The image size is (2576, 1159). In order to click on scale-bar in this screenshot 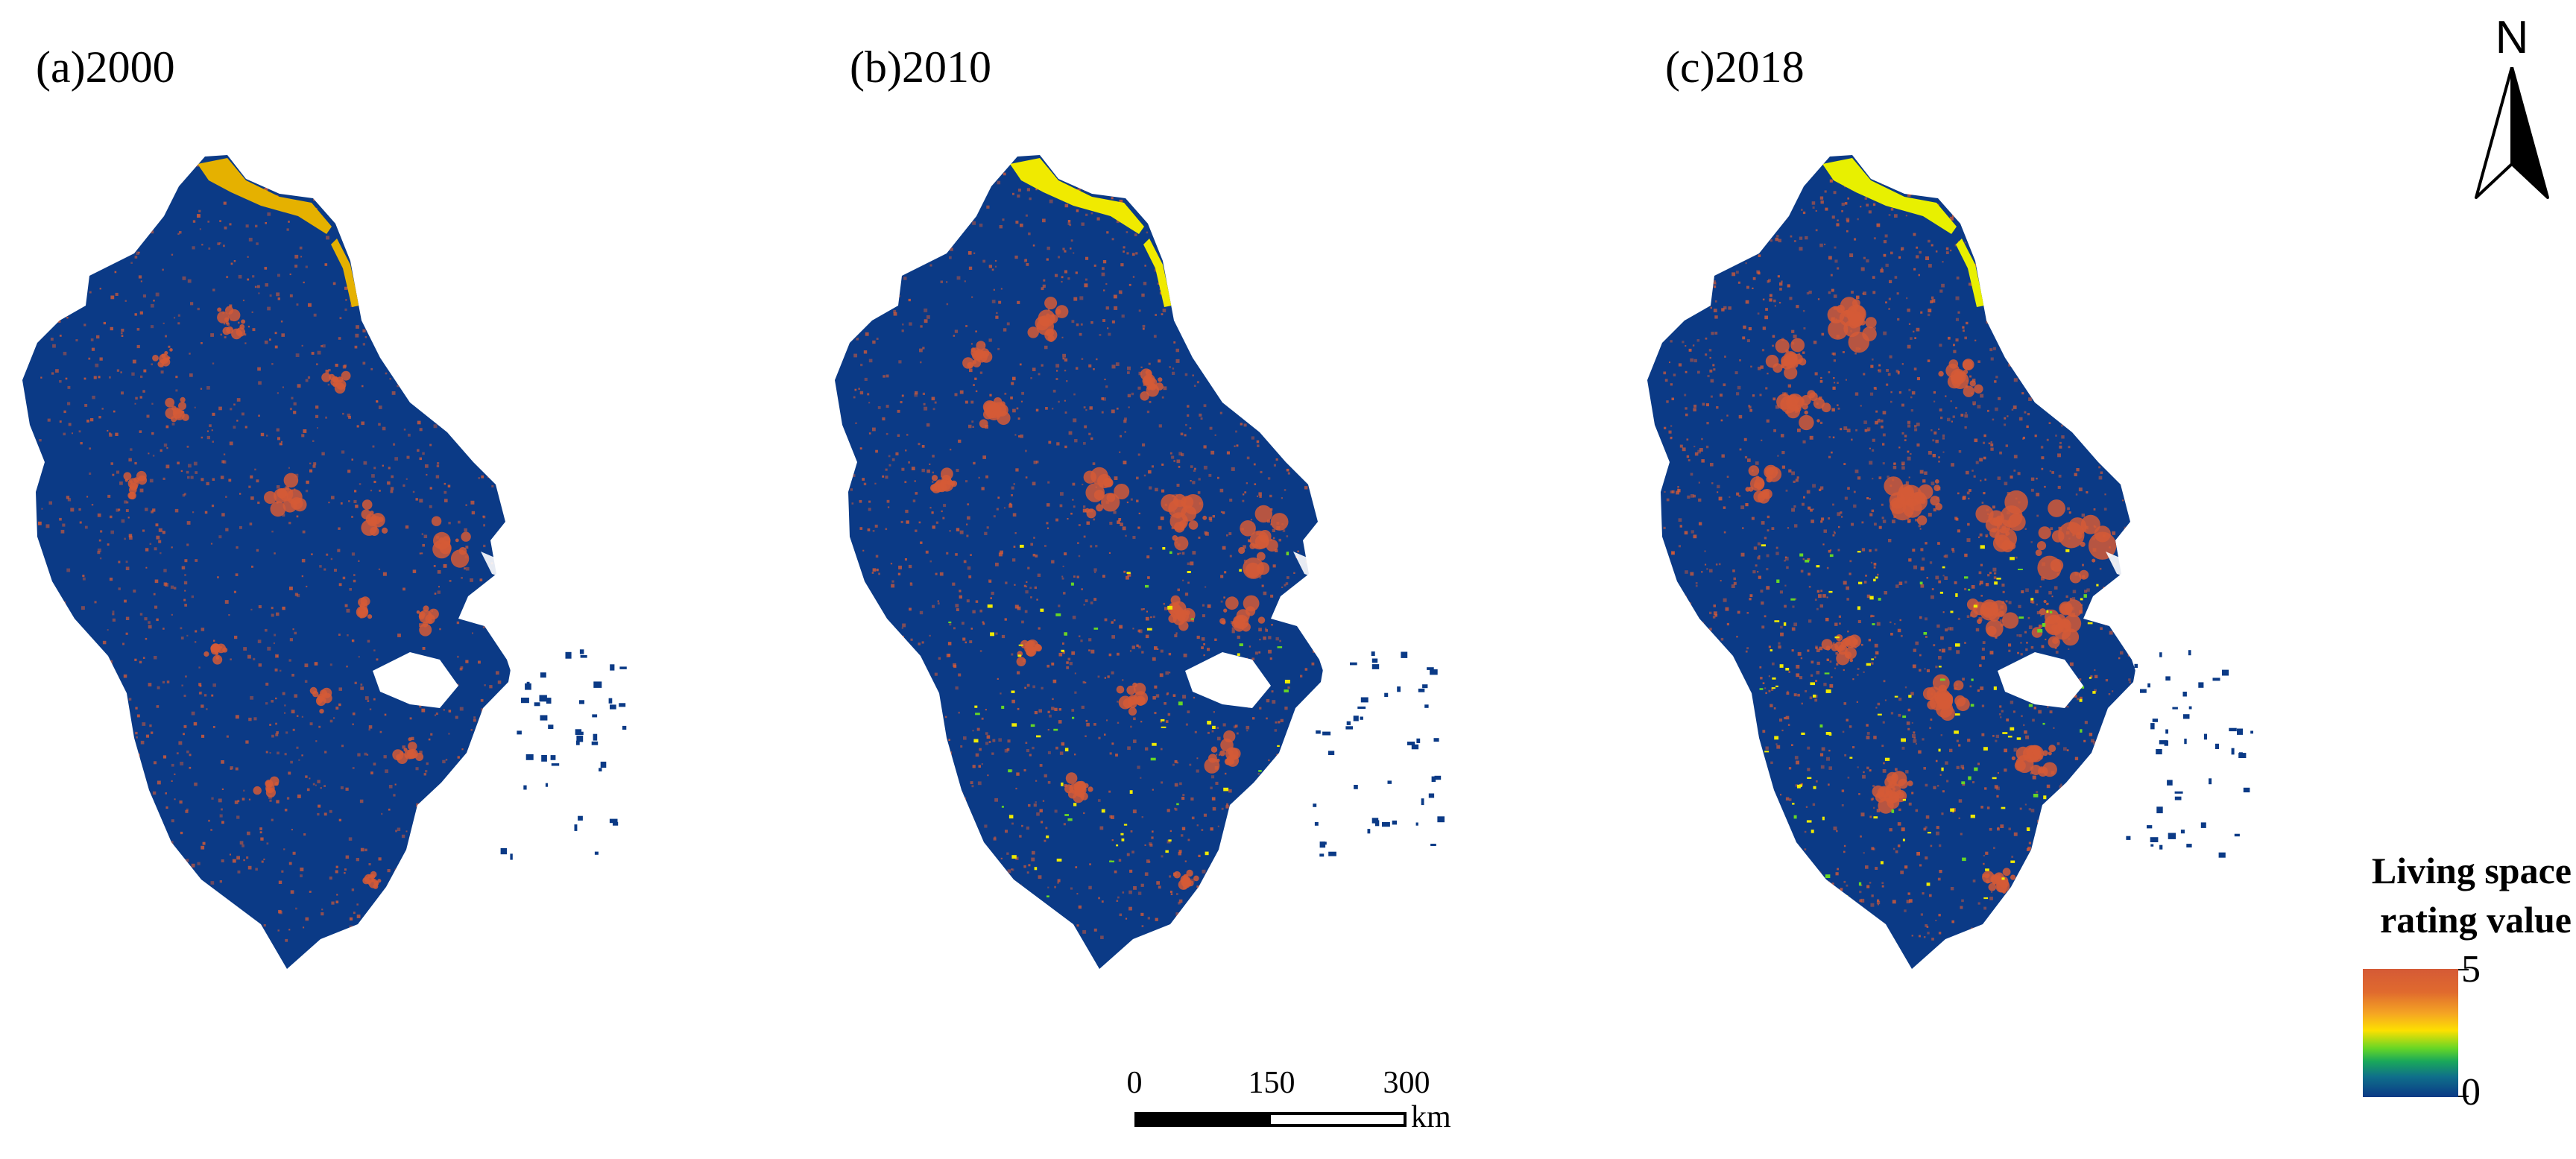, I will do `click(1270, 1119)`.